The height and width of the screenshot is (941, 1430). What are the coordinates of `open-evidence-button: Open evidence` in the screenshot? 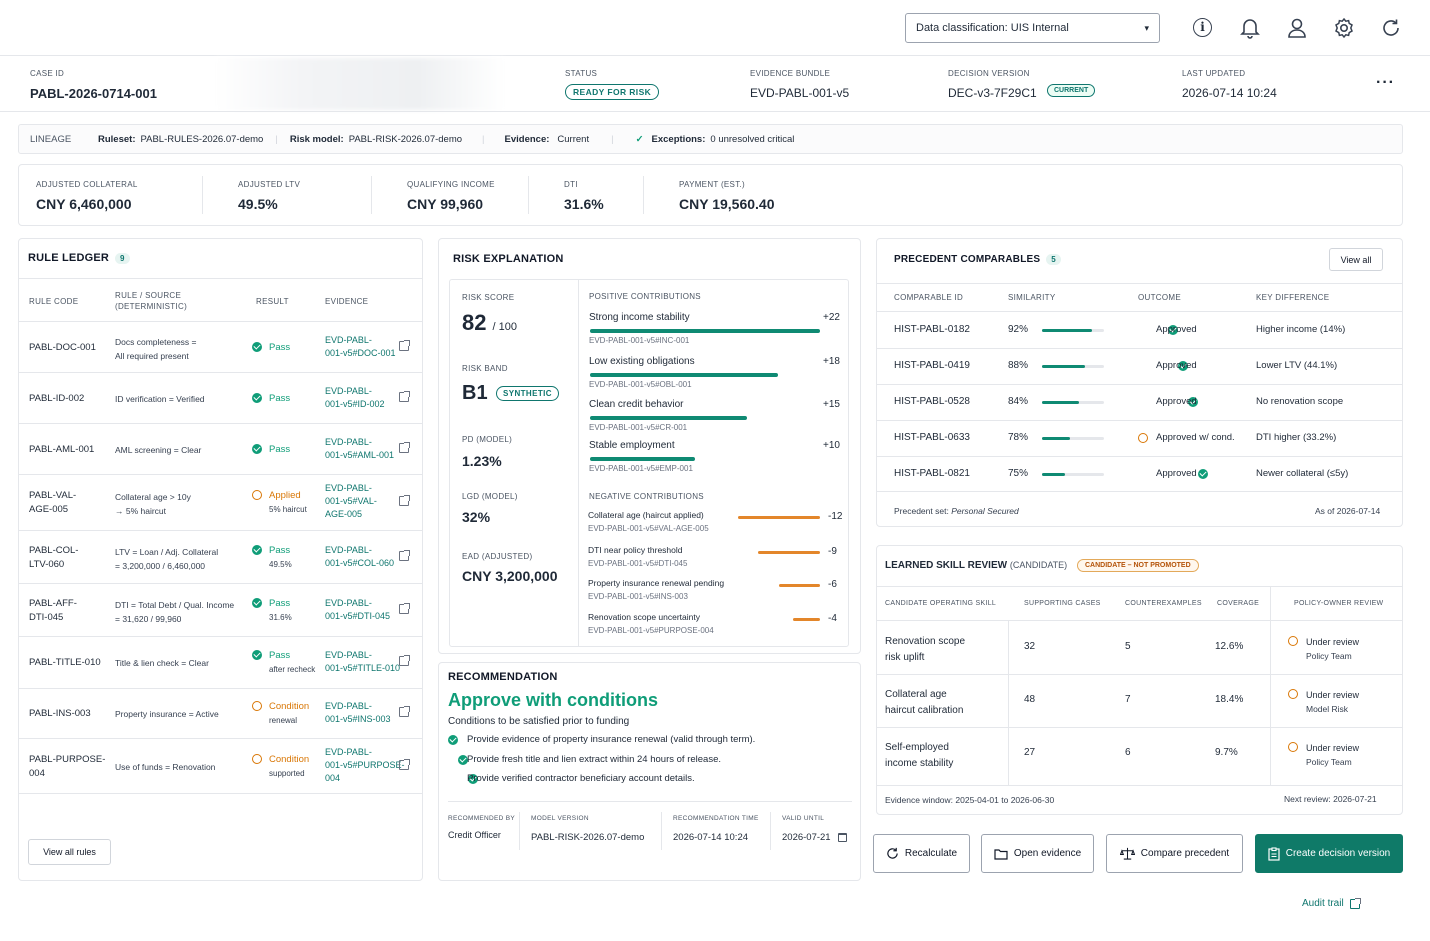 It's located at (1037, 853).